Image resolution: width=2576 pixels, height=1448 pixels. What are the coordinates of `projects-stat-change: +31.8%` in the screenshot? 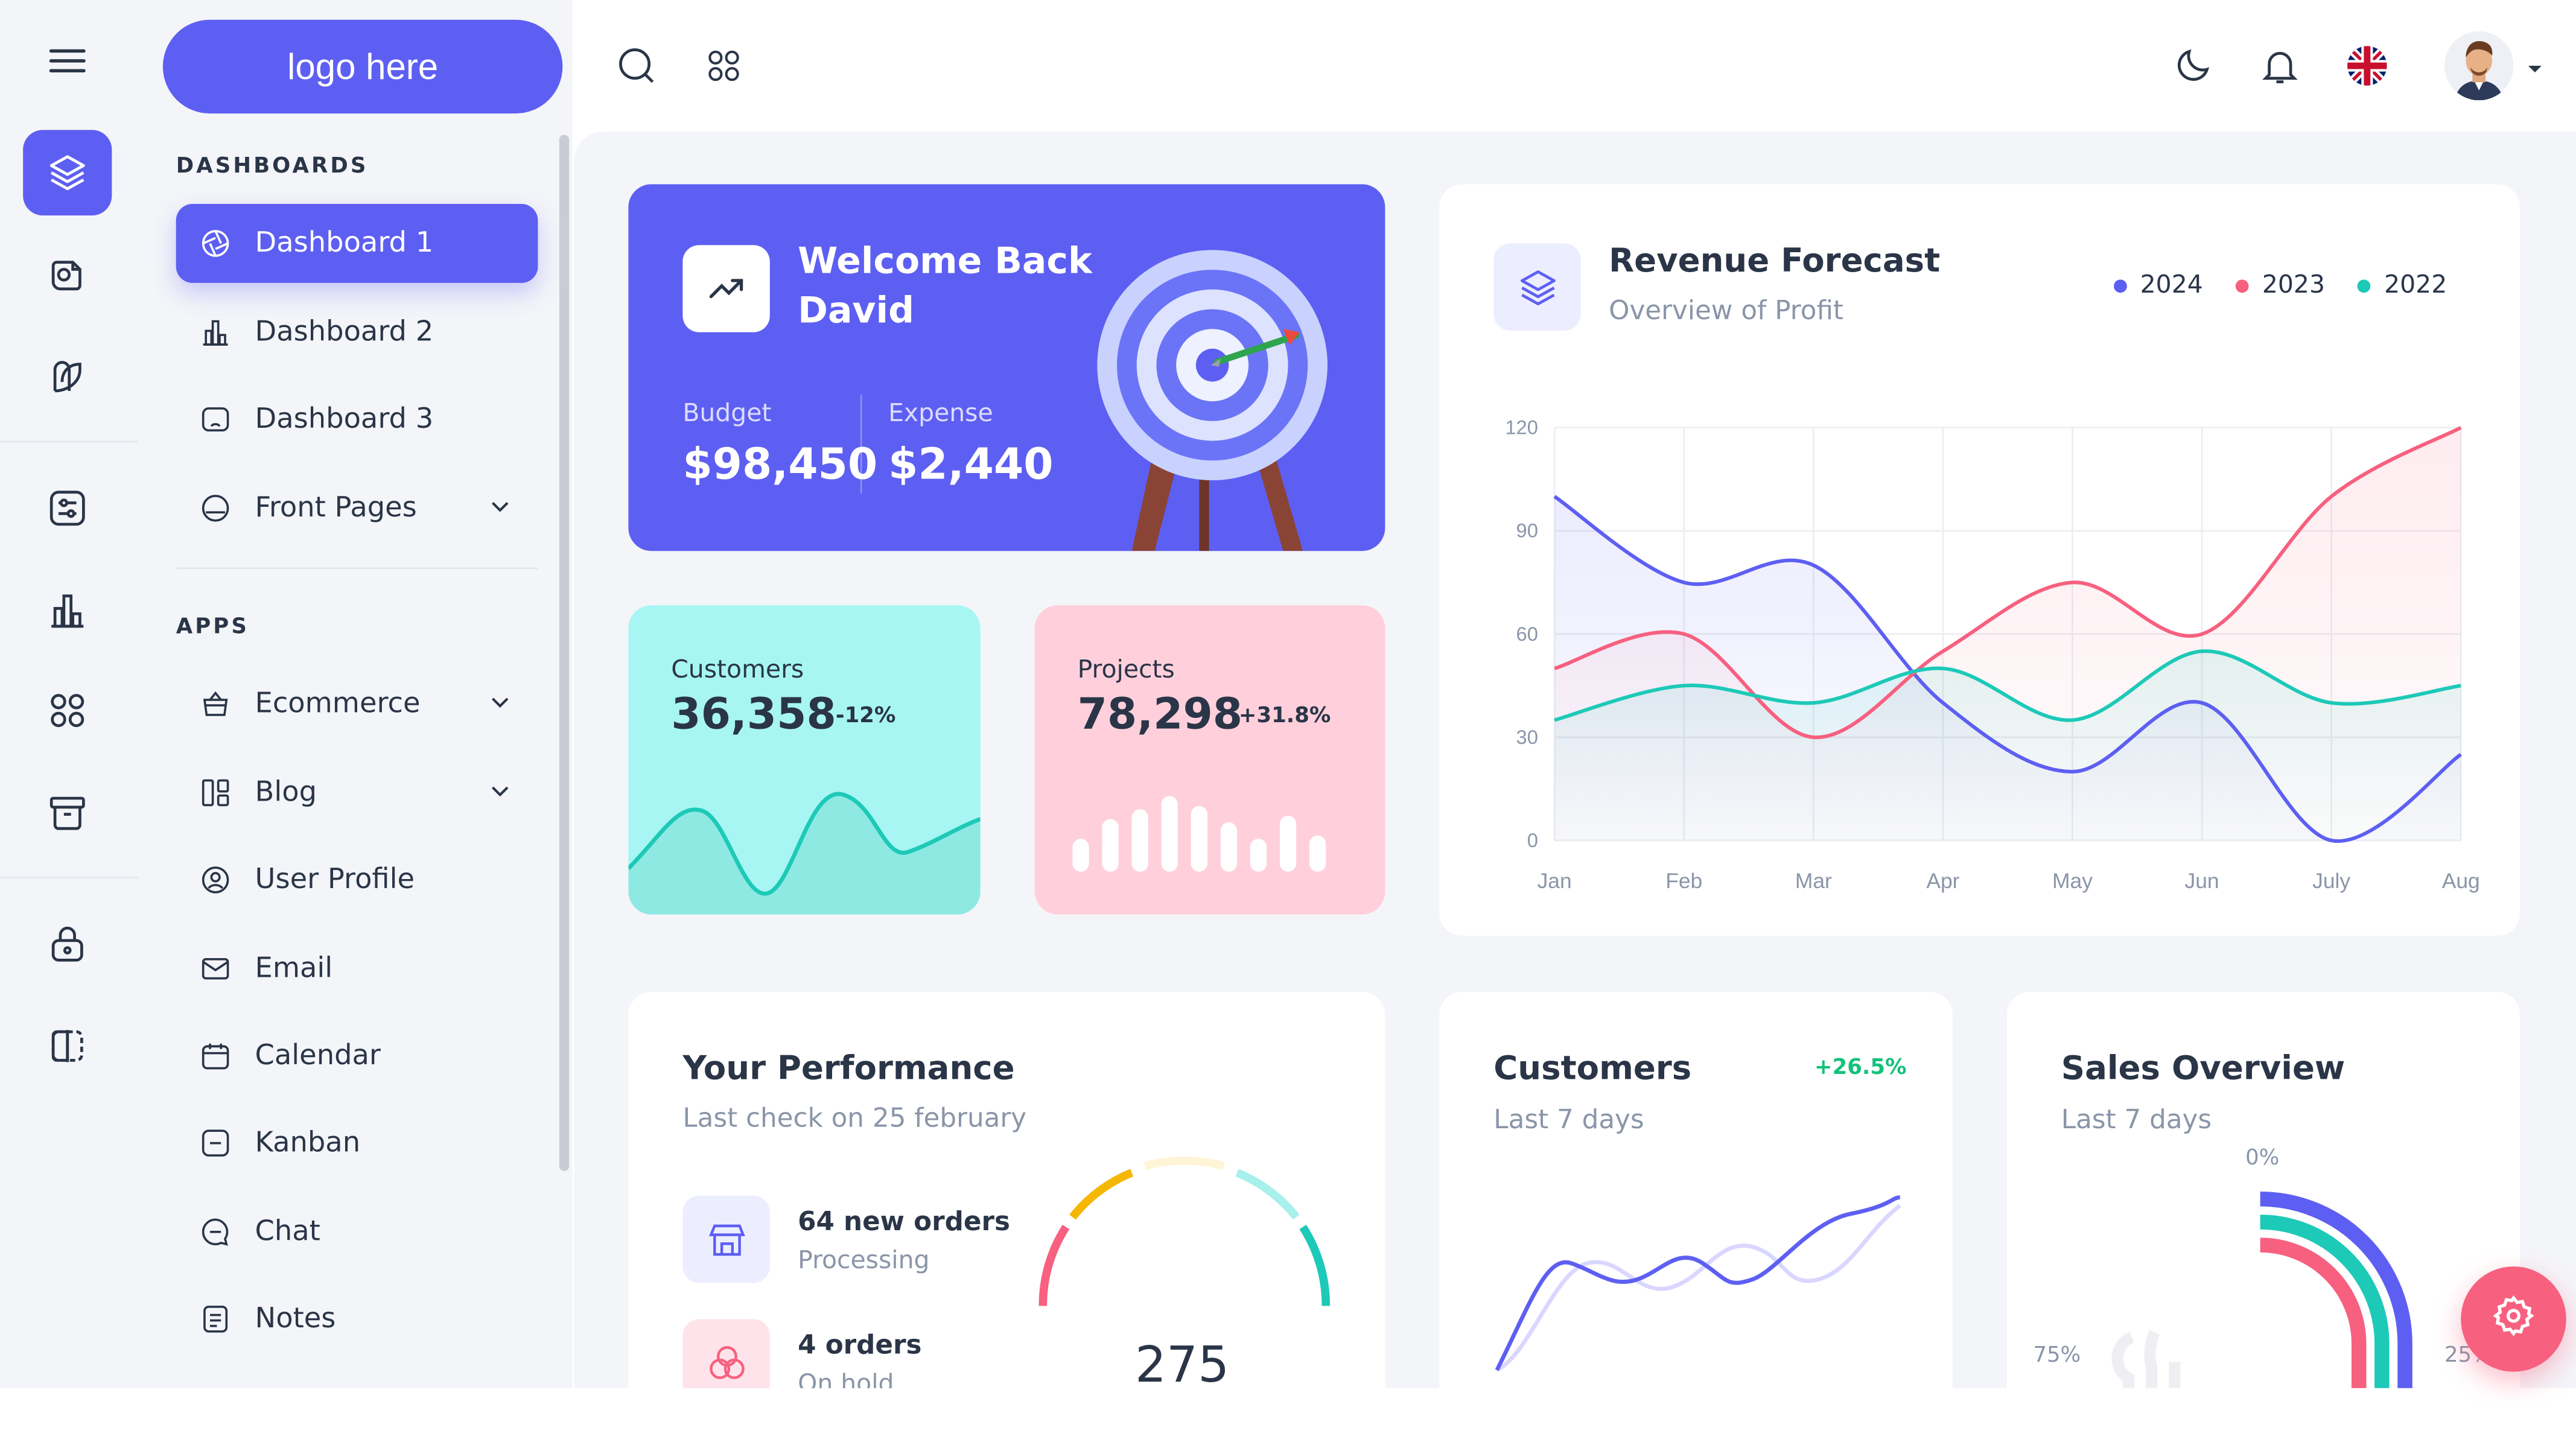 It's located at (1284, 716).